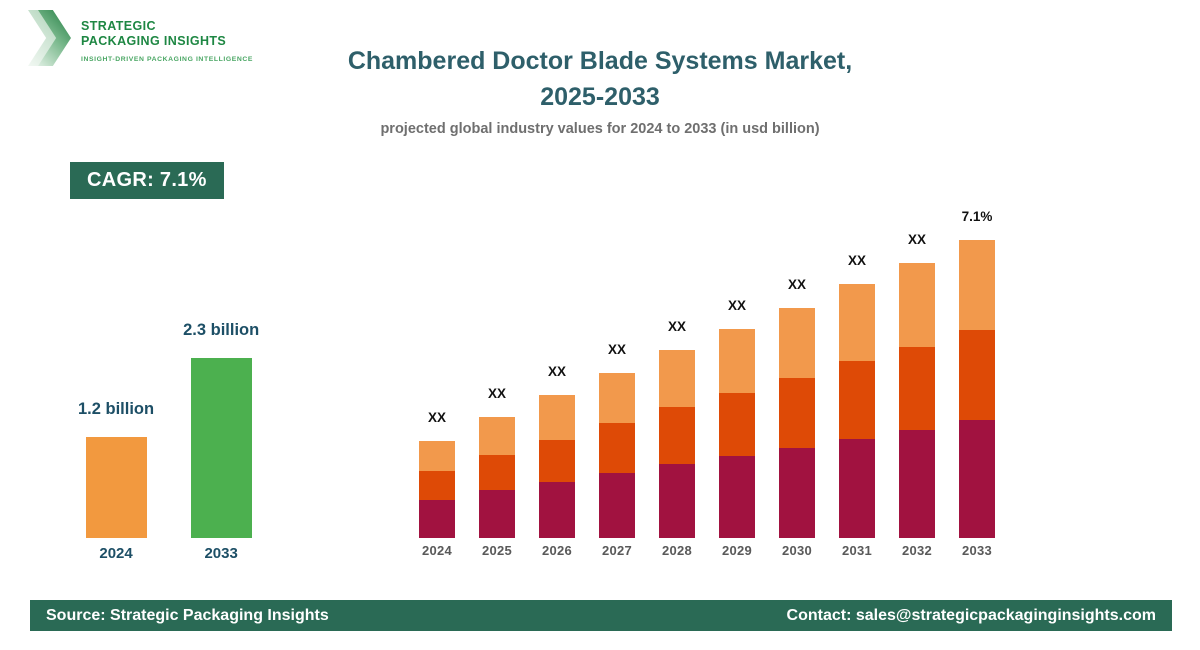 Image resolution: width=1200 pixels, height=650 pixels. I want to click on stacked-bar-group: XX 2025, so click(497, 472).